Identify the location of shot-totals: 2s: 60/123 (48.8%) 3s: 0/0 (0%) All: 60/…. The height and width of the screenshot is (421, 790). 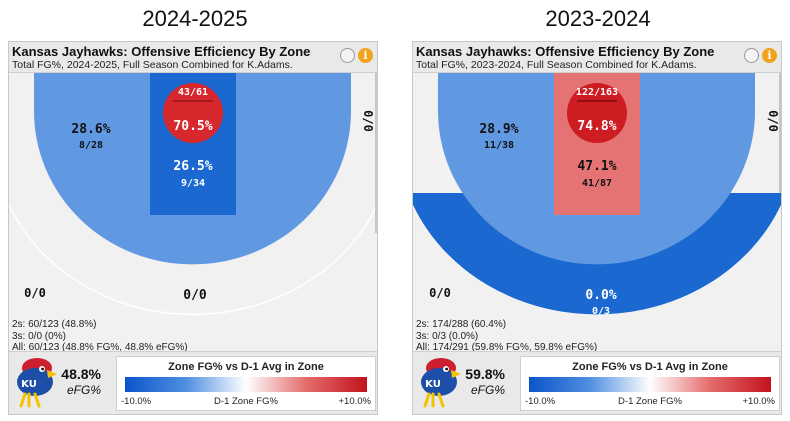
(100, 336).